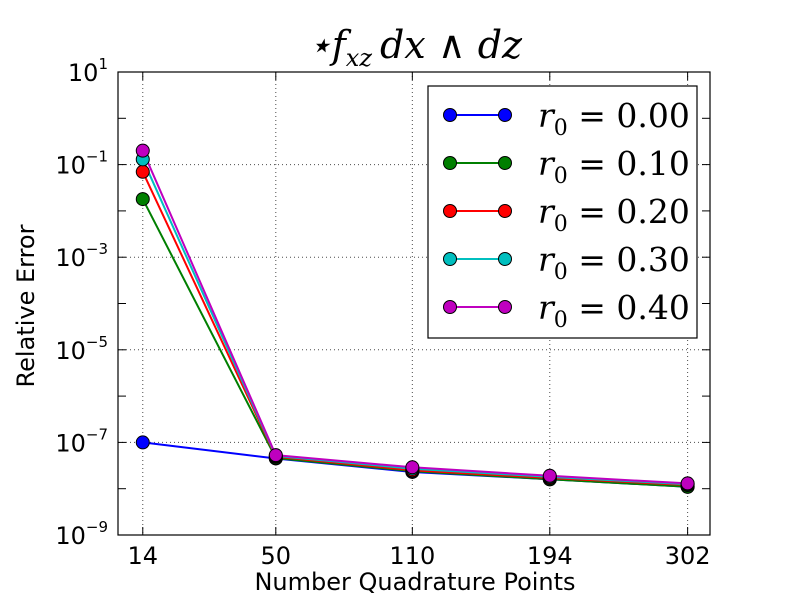 Image resolution: width=800 pixels, height=610 pixels. What do you see at coordinates (26, 305) in the screenshot?
I see `y-axis-label: Relative Error` at bounding box center [26, 305].